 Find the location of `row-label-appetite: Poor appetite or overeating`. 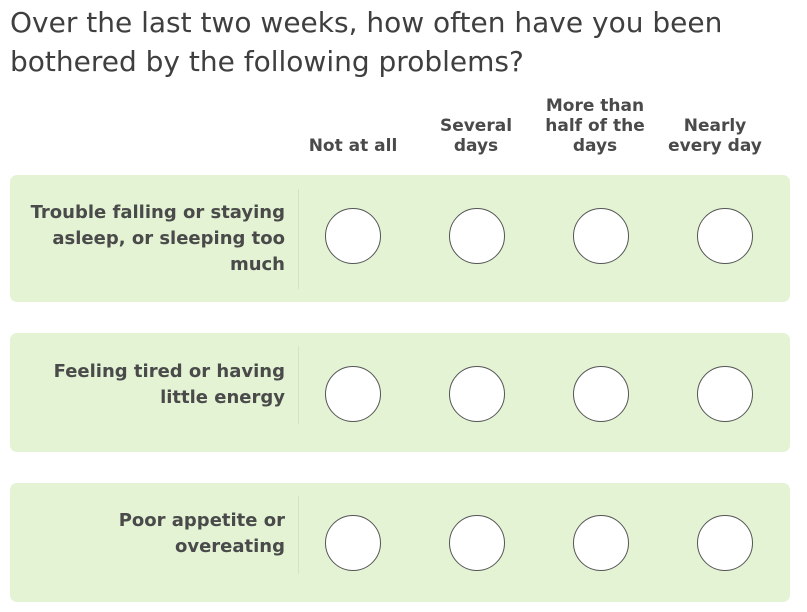

row-label-appetite: Poor appetite or overeating is located at coordinates (201, 533).